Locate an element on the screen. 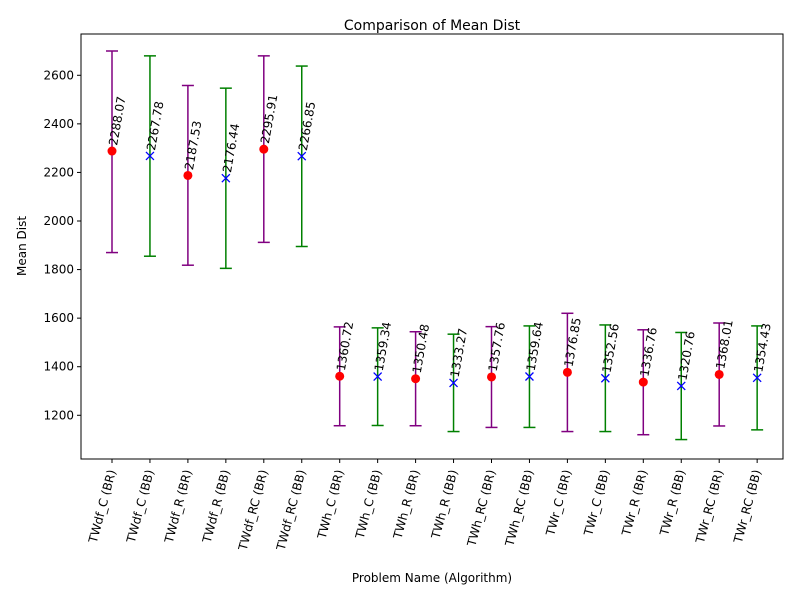 The height and width of the screenshot is (600, 800). data-label: 1354.43 is located at coordinates (762, 347).